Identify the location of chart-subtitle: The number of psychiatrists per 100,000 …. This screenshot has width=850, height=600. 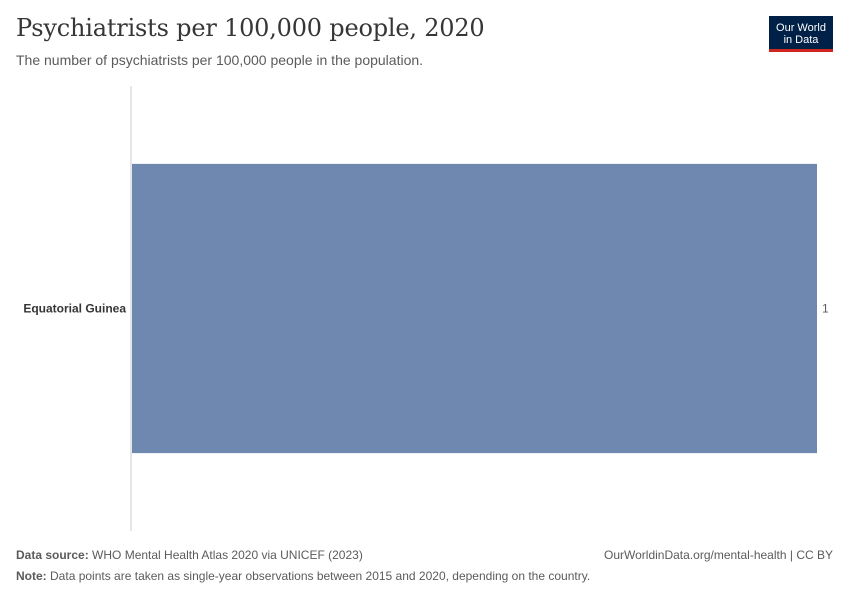
(220, 60).